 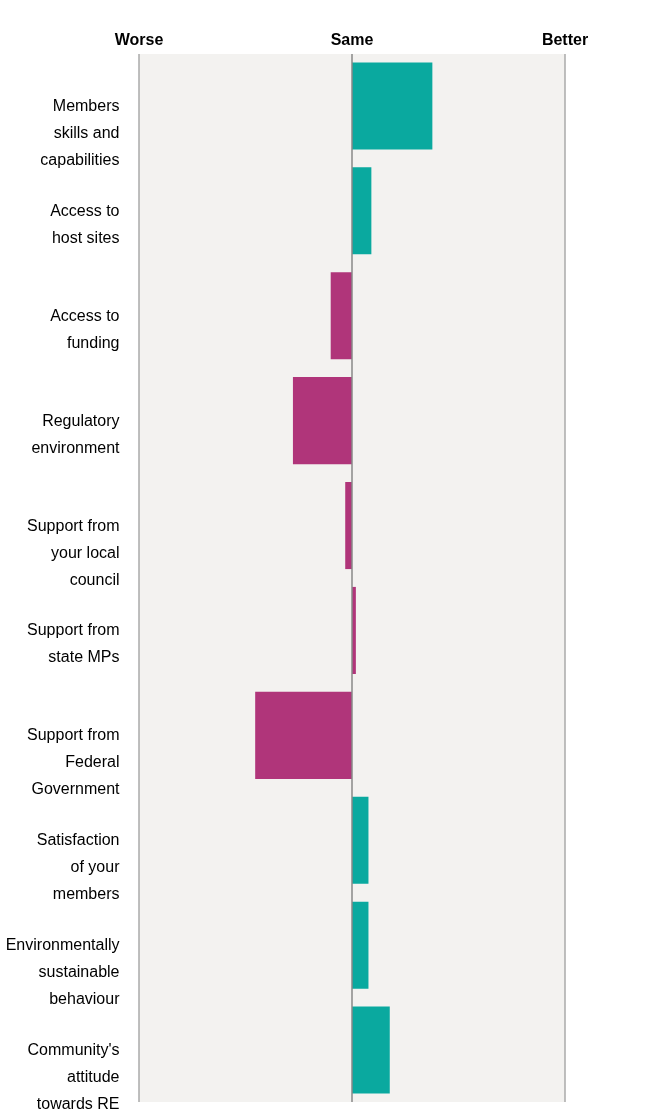 I want to click on text: Better, so click(x=565, y=39).